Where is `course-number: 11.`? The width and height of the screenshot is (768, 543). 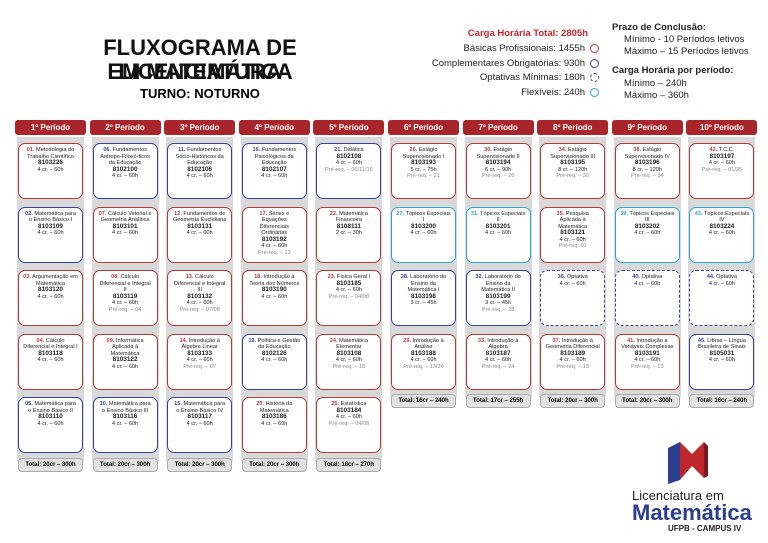 course-number: 11. is located at coordinates (182, 150).